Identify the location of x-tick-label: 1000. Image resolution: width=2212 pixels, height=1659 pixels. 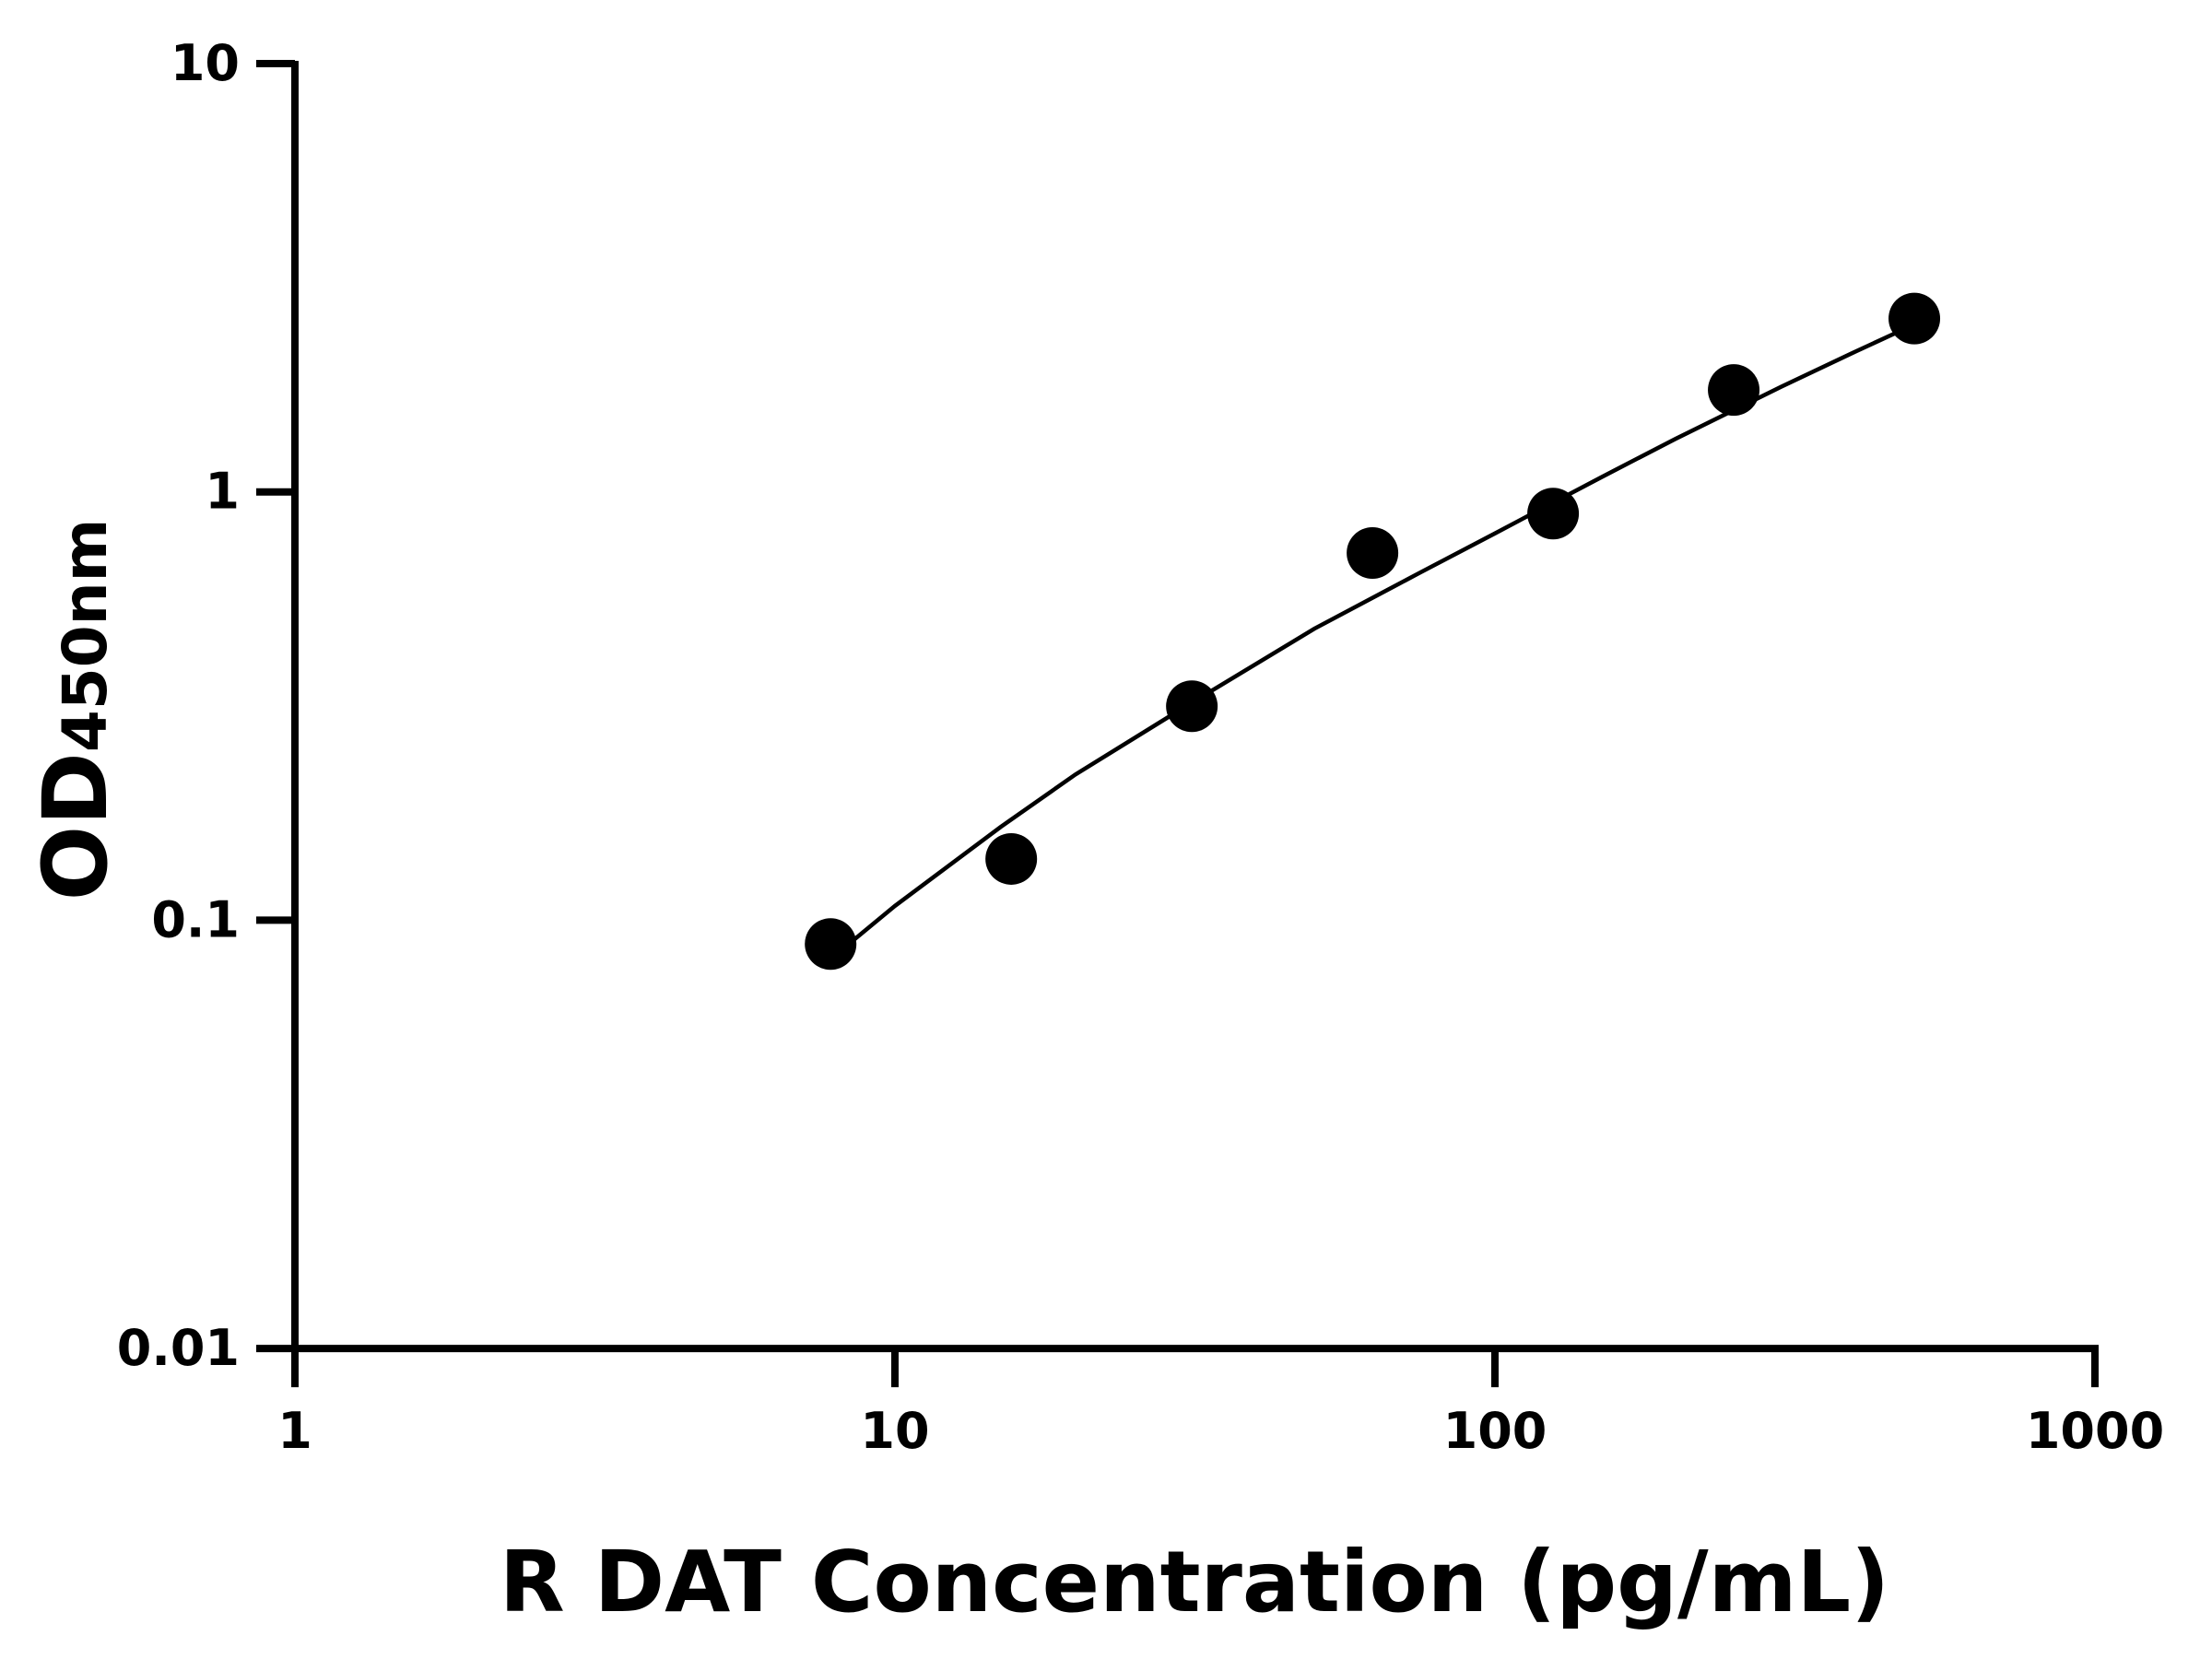
(2095, 1431).